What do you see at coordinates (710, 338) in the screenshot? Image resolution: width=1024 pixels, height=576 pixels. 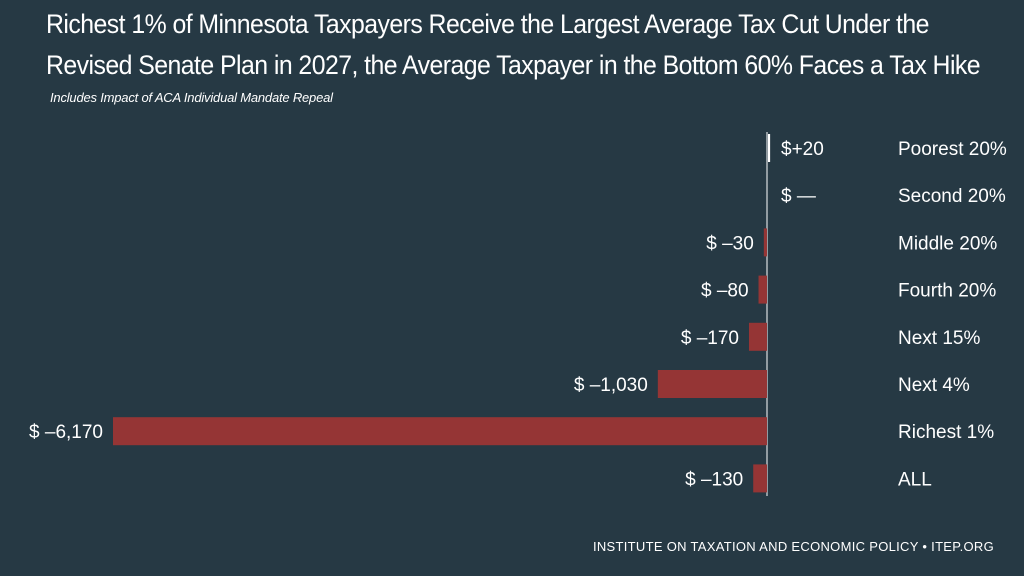 I see `value-label-4: $ –170` at bounding box center [710, 338].